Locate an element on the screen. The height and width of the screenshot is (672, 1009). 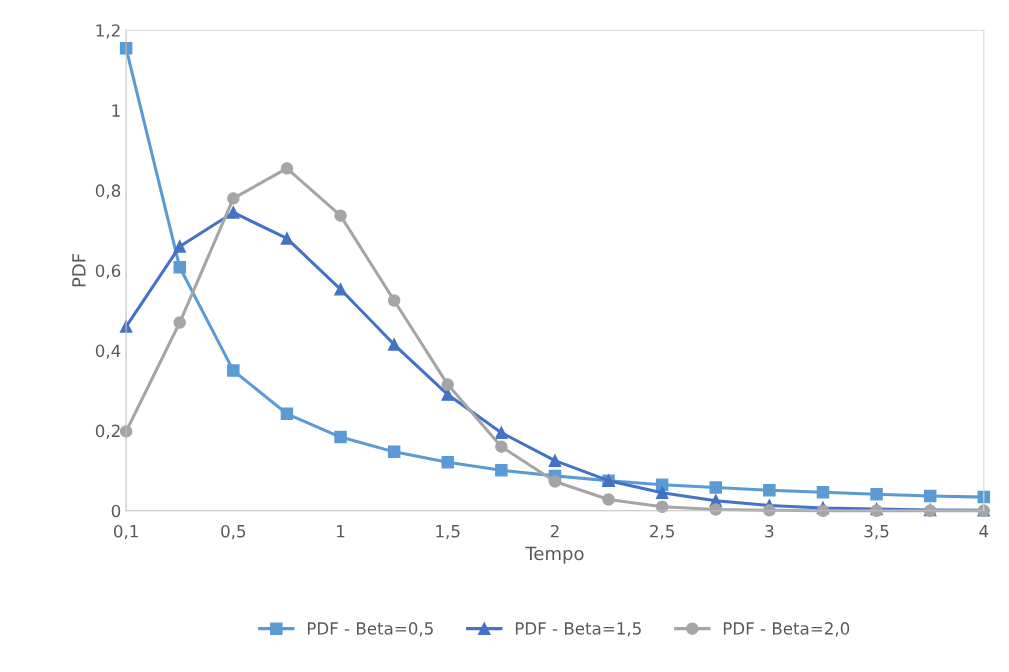
x-tick-label: 2,5 is located at coordinates (662, 532).